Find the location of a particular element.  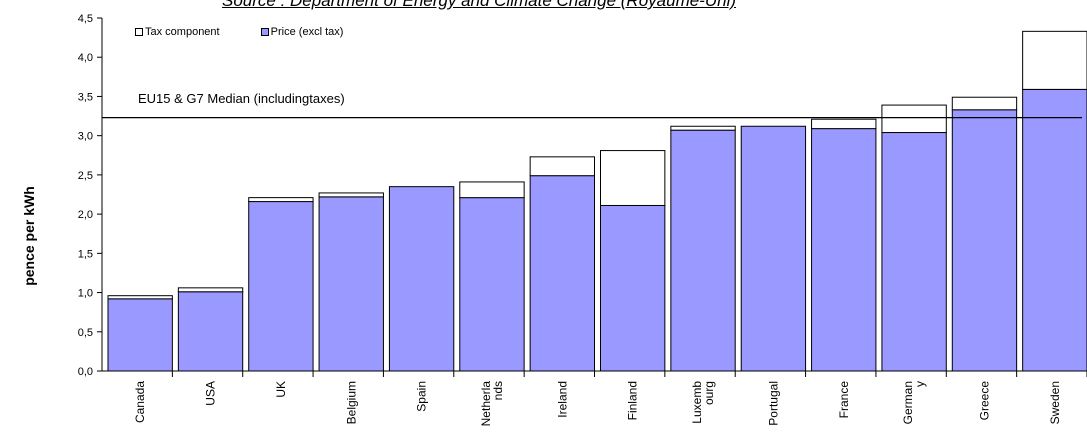

median-line-label: EU15 & G7 Median (includingtaxes) is located at coordinates (241, 98).